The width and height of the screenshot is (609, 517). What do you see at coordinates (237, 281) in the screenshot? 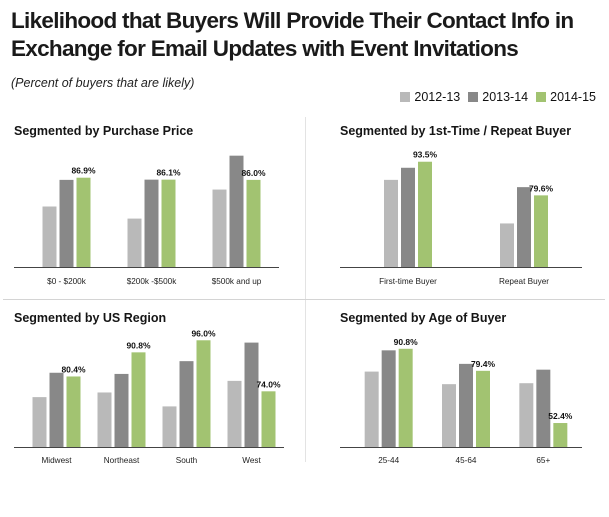
I see `category-label-500k-and-up: $500k and up` at bounding box center [237, 281].